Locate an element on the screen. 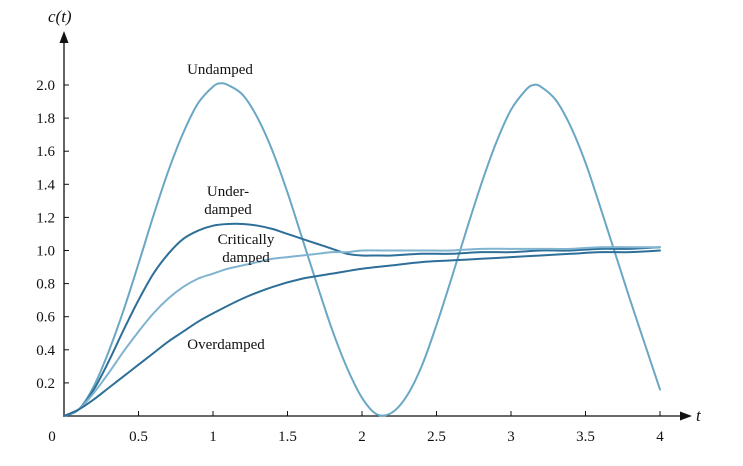  x-tick-label: 0.5 is located at coordinates (138, 437).